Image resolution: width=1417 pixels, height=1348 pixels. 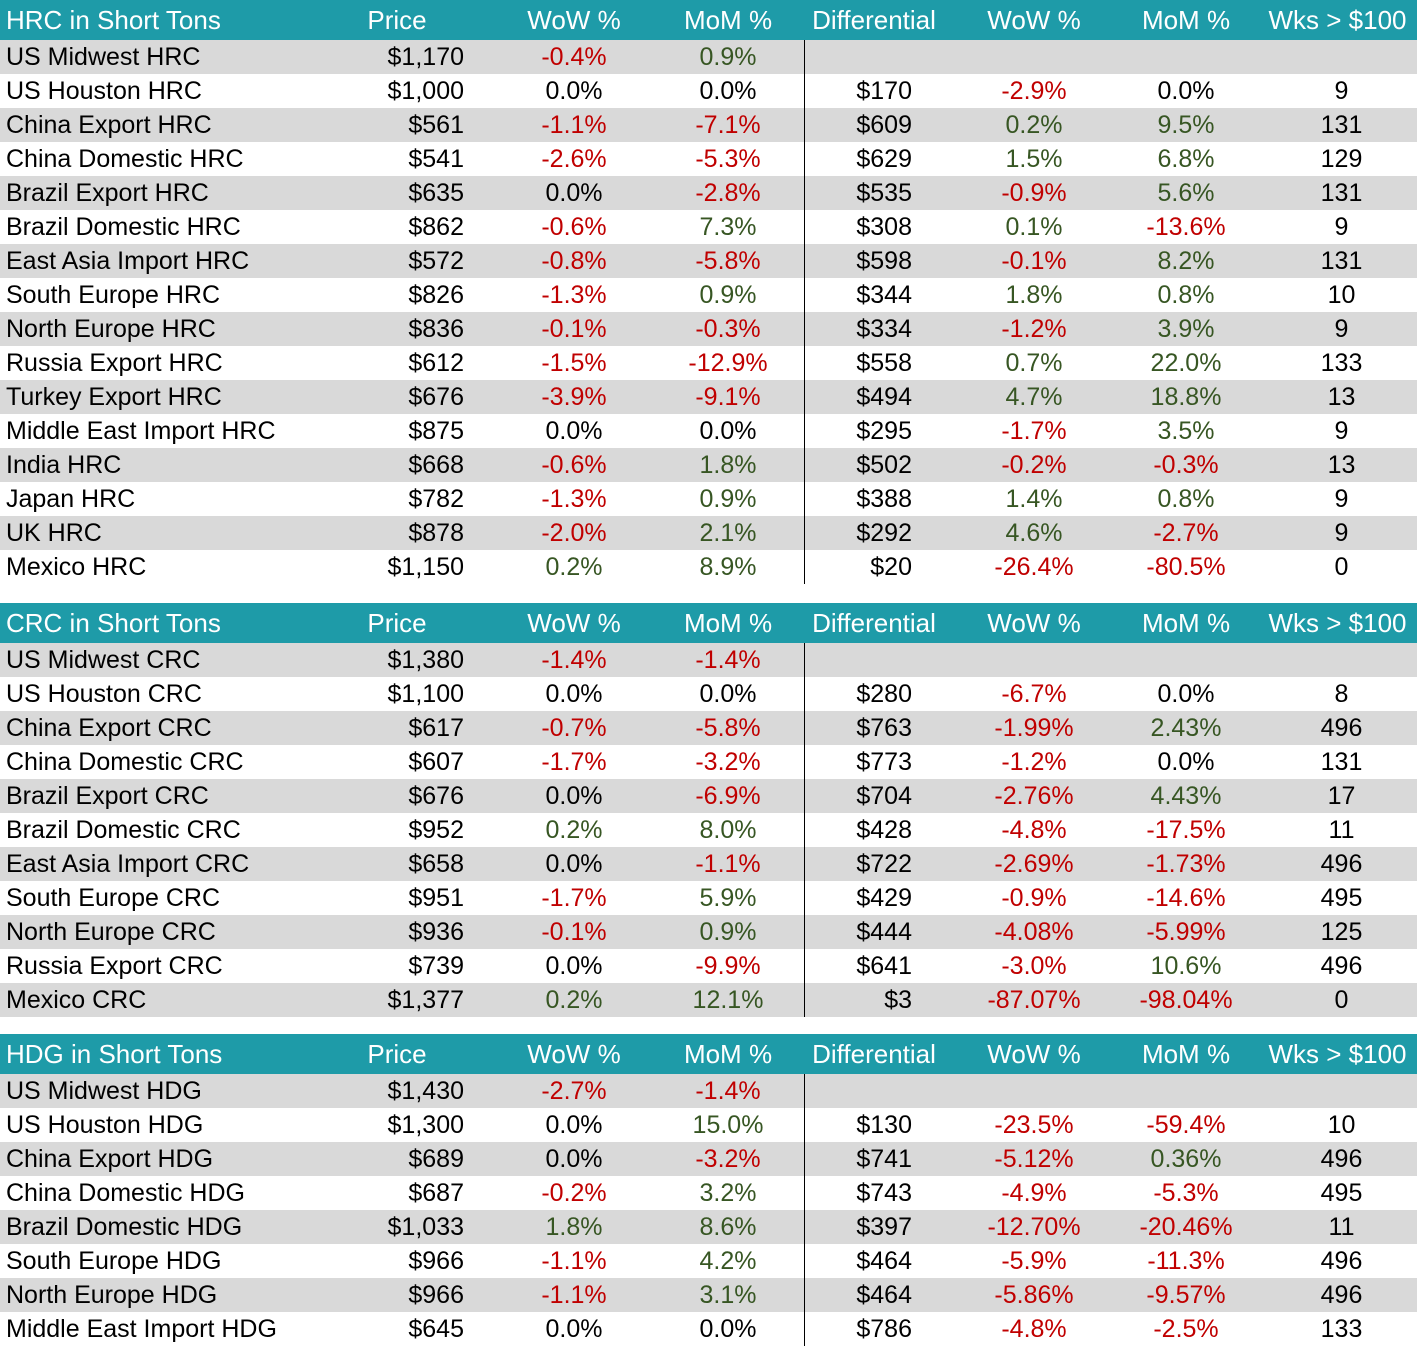 I want to click on wow-change: -2.7%, so click(x=574, y=1091).